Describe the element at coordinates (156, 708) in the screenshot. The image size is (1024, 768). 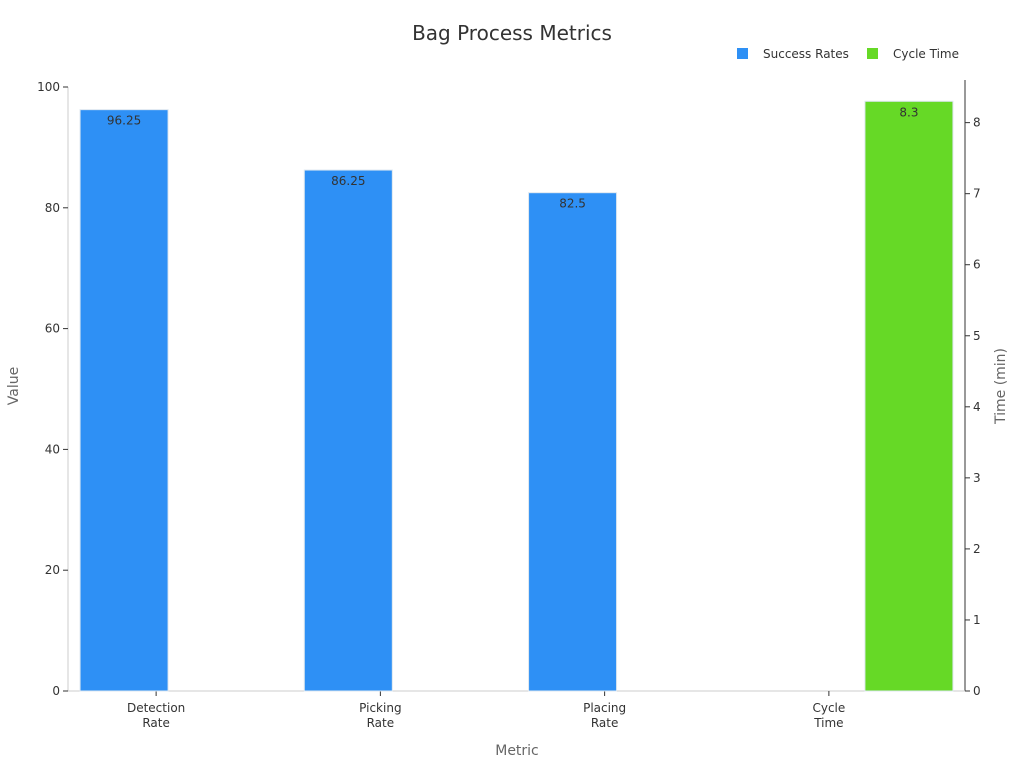
I see `x-tick-label: Detection` at that location.